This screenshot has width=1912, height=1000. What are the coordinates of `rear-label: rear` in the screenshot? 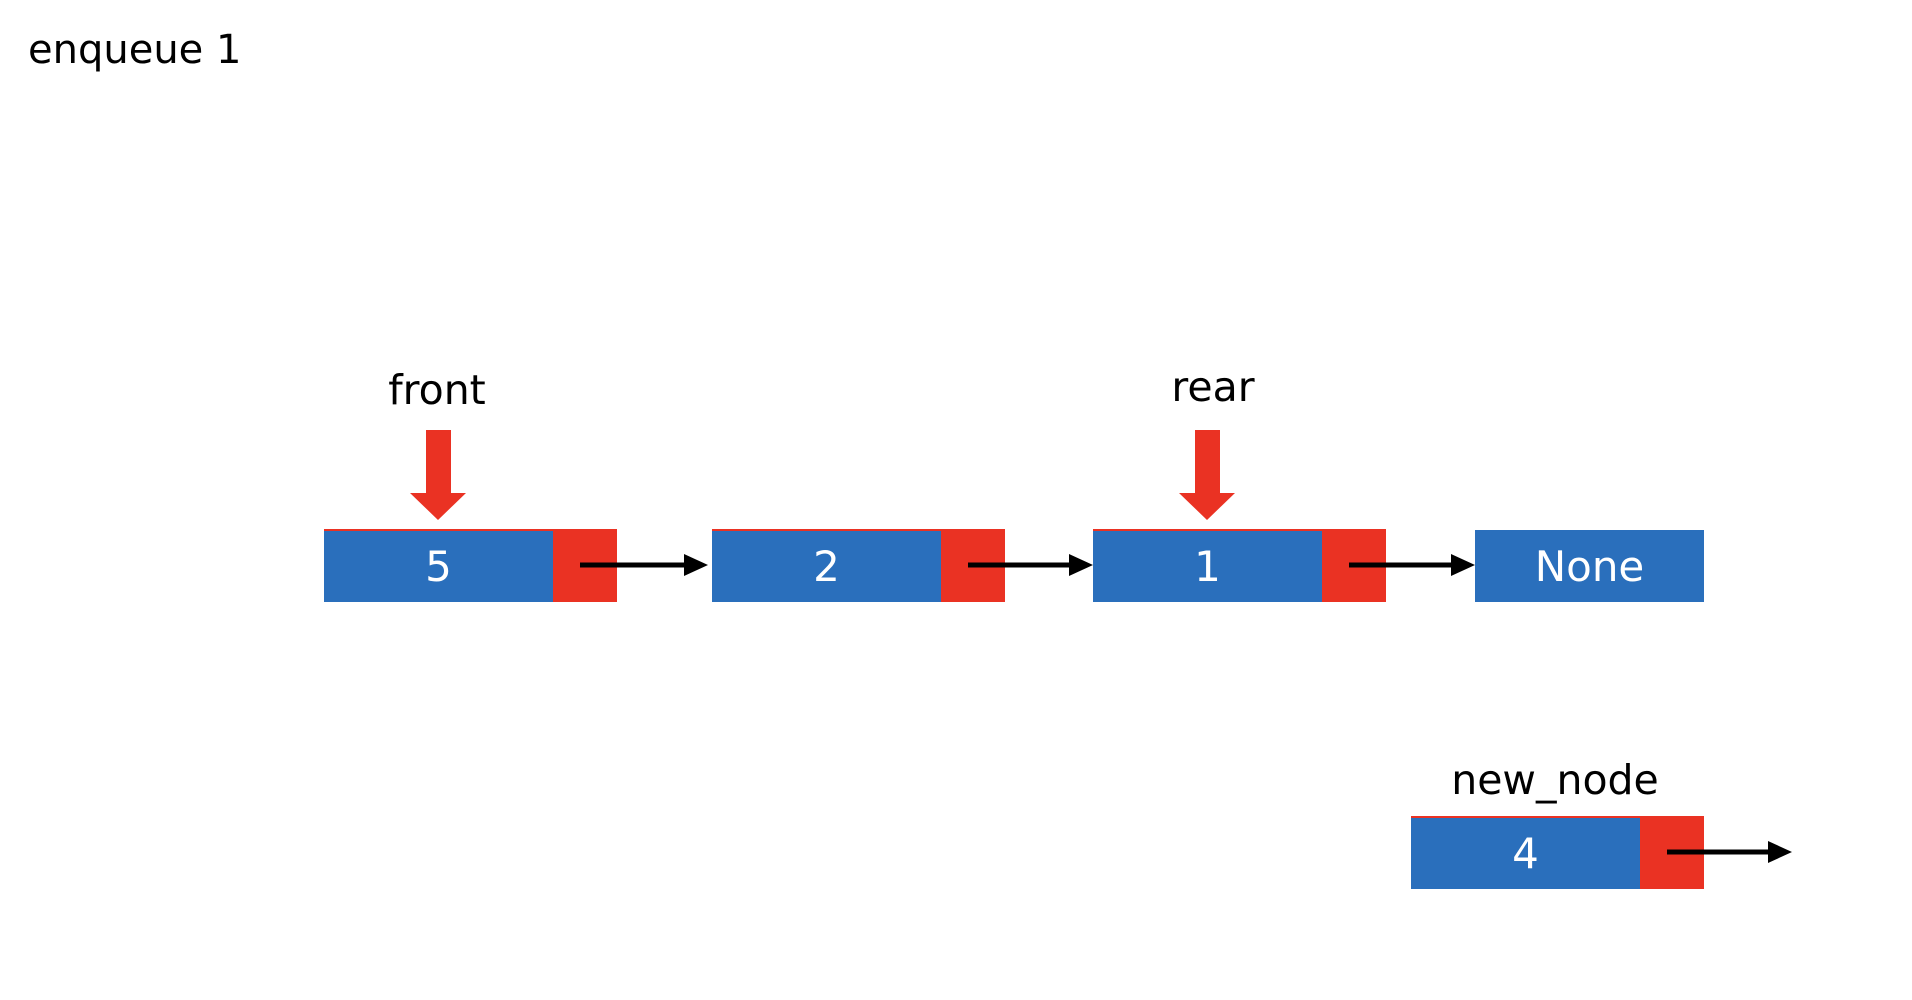 It's located at (1213, 387).